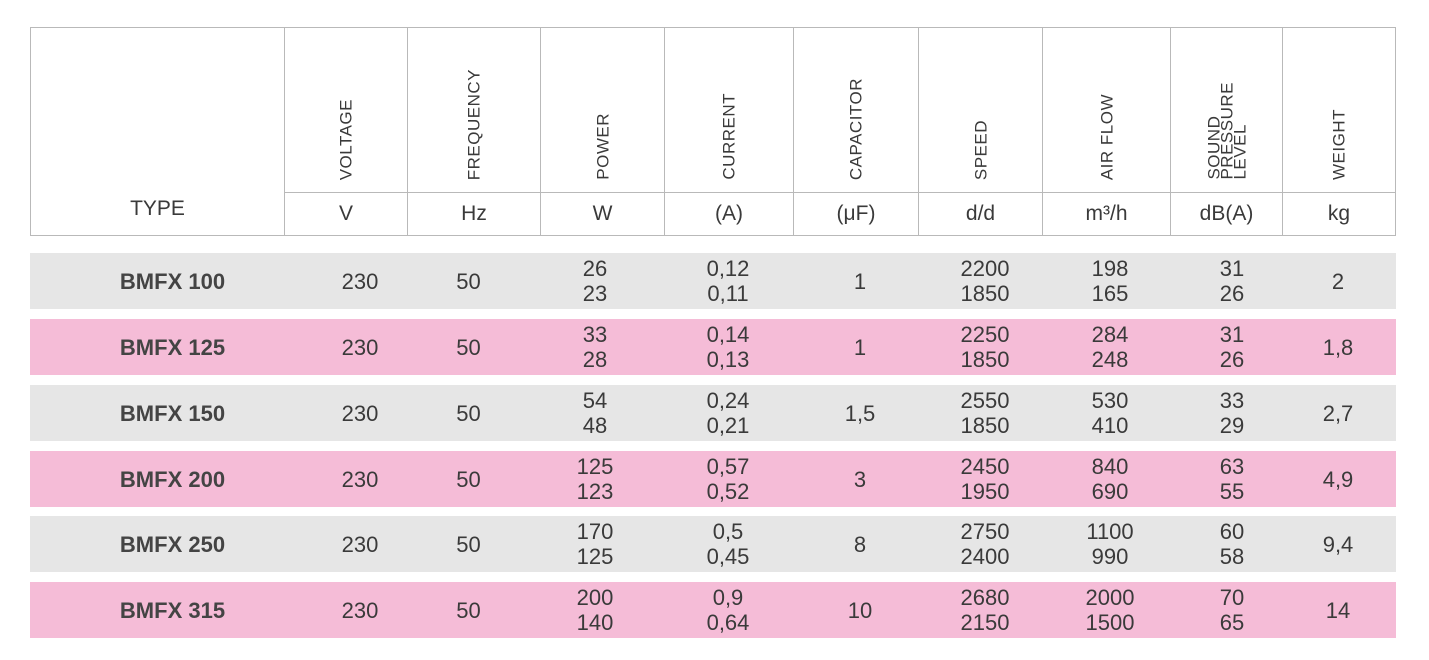 The height and width of the screenshot is (660, 1429). Describe the element at coordinates (1232, 400) in the screenshot. I see `sound-cell-value: 33` at that location.